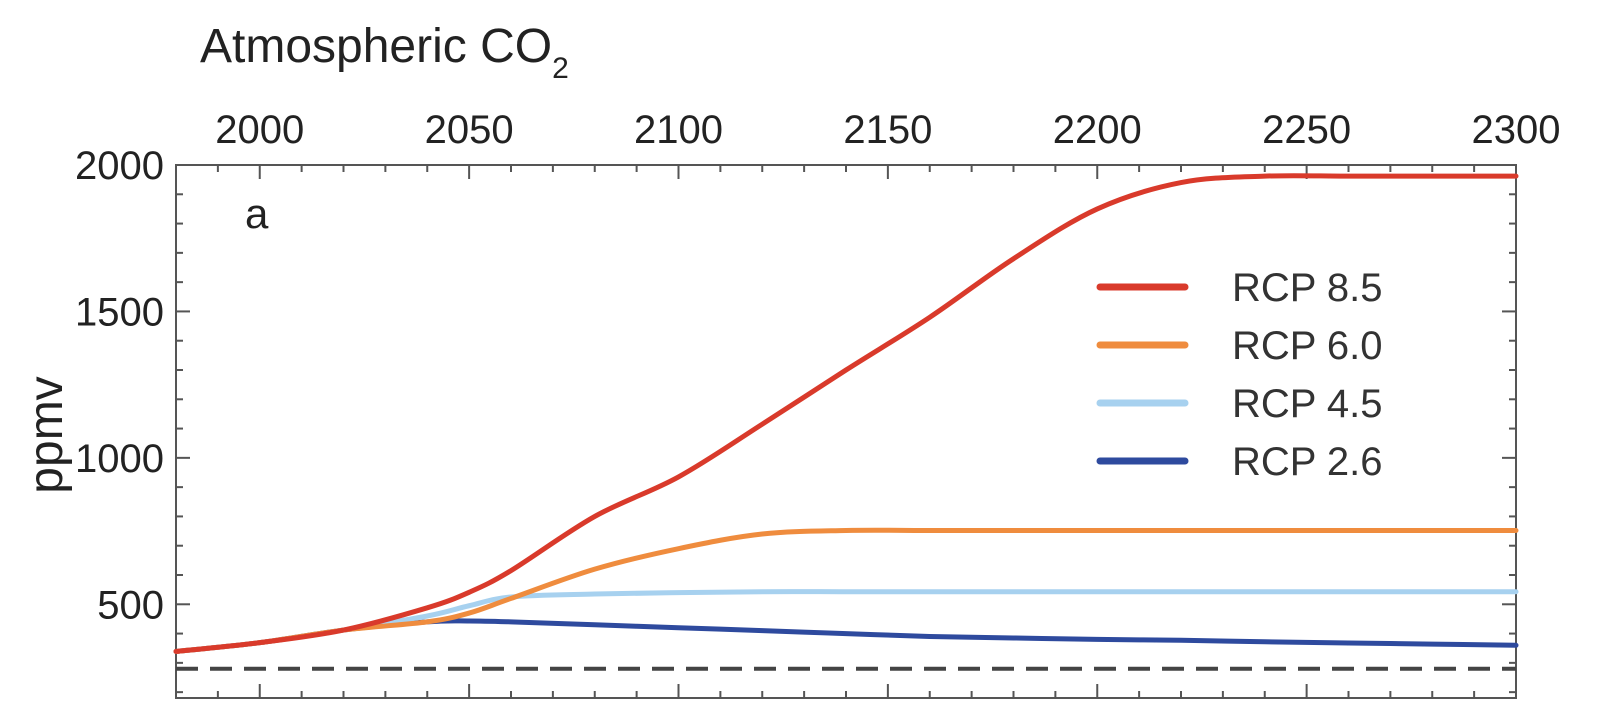 The height and width of the screenshot is (720, 1610). I want to click on chart-title-subscript: 2, so click(560, 68).